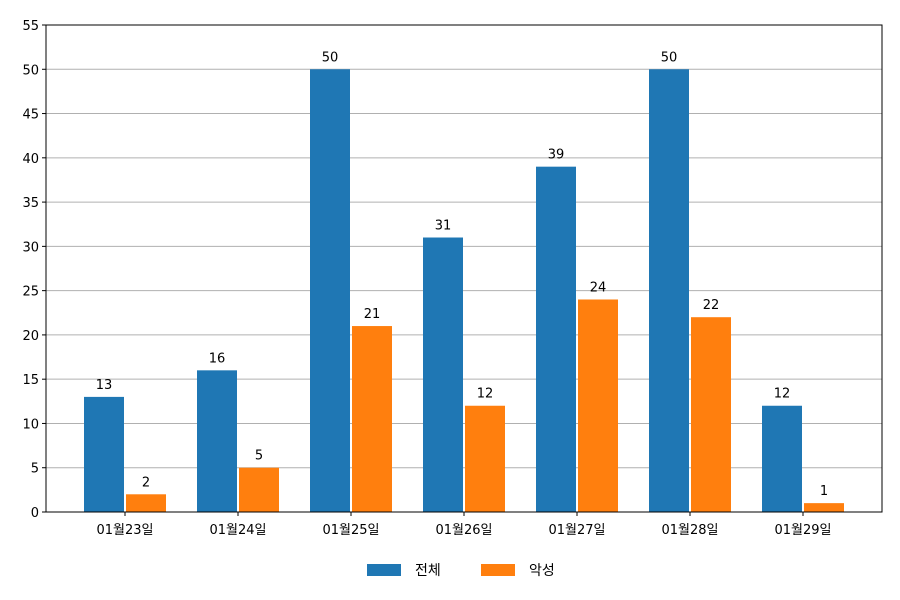  Describe the element at coordinates (428, 571) in the screenshot. I see `legend-label: 전체` at that location.